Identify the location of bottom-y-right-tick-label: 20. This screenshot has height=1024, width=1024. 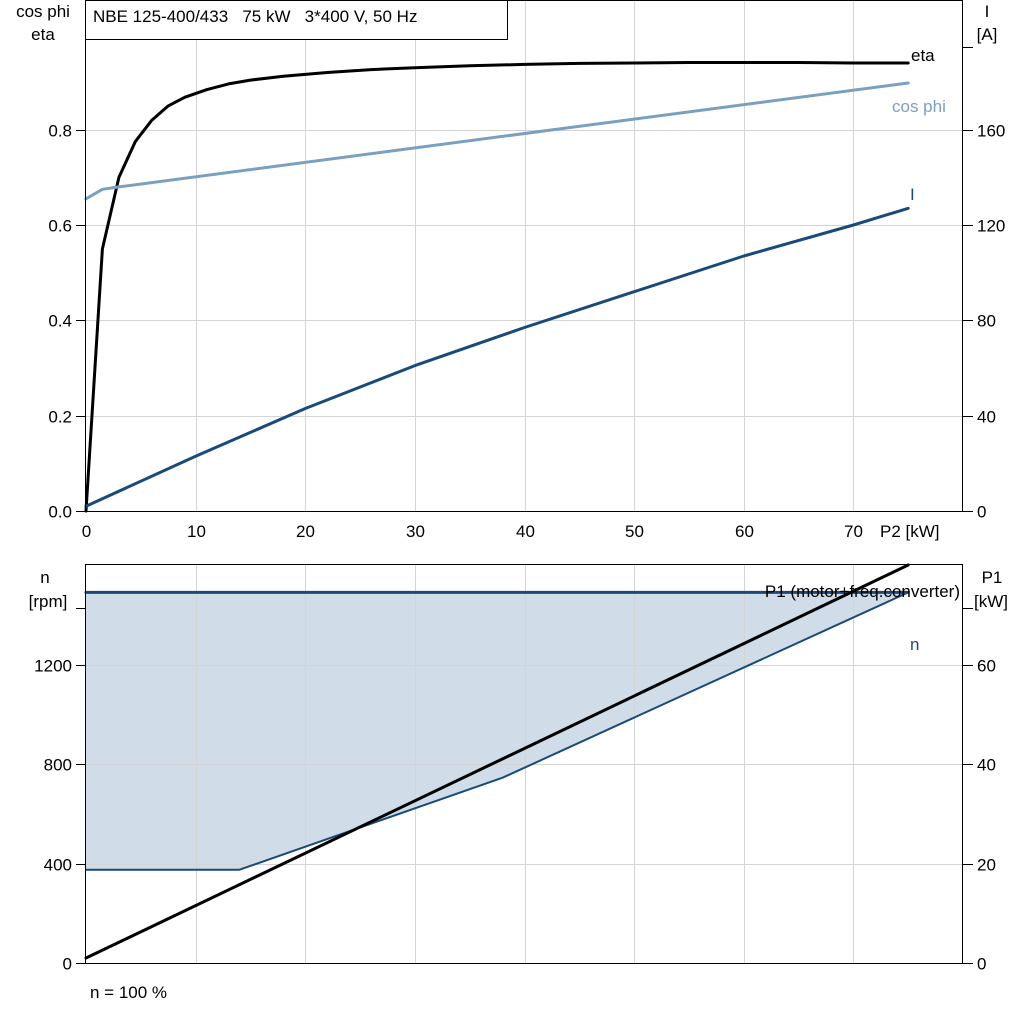
(986, 865).